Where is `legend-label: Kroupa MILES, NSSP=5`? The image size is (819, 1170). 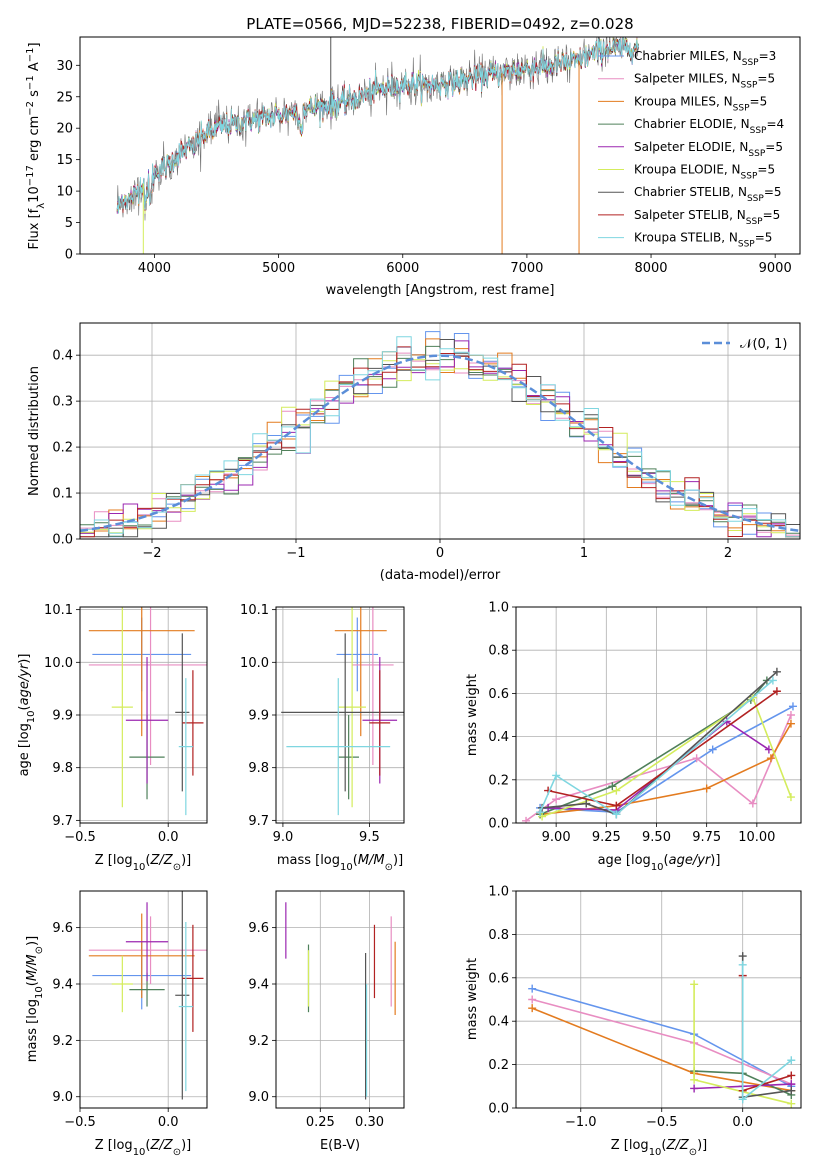
legend-label: Kroupa MILES, NSSP=5 is located at coordinates (700, 103).